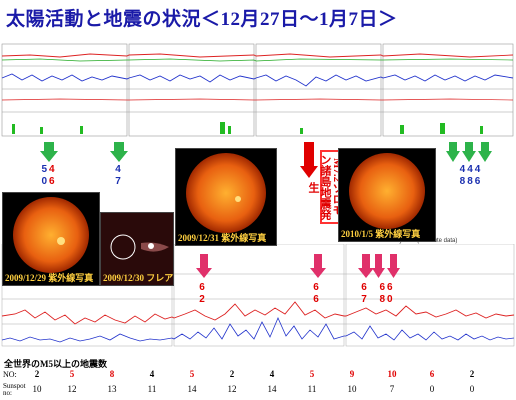 The image size is (516, 400). What do you see at coordinates (112, 374) in the screenshot?
I see `quake-count-cell: 8` at bounding box center [112, 374].